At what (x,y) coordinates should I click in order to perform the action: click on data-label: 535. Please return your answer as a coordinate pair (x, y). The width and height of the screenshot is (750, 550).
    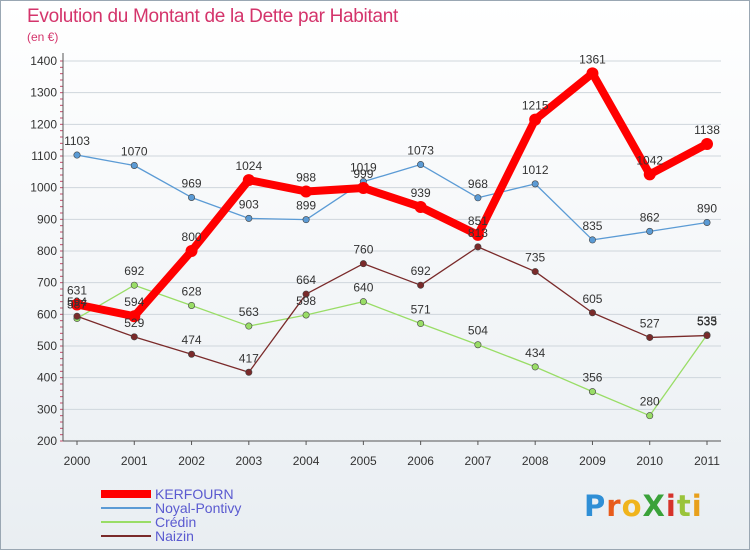
    Looking at the image, I should click on (707, 321).